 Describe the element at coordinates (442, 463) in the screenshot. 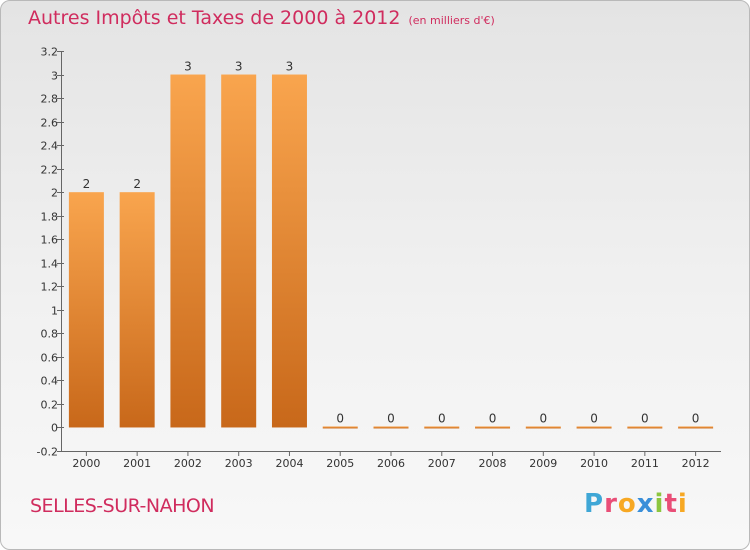

I see `x-tick-label: 2007` at that location.